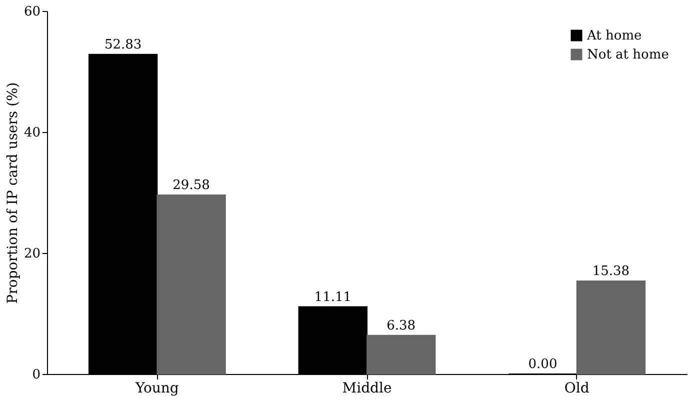 The width and height of the screenshot is (692, 400). Describe the element at coordinates (543, 364) in the screenshot. I see `data-label: 0.00` at that location.